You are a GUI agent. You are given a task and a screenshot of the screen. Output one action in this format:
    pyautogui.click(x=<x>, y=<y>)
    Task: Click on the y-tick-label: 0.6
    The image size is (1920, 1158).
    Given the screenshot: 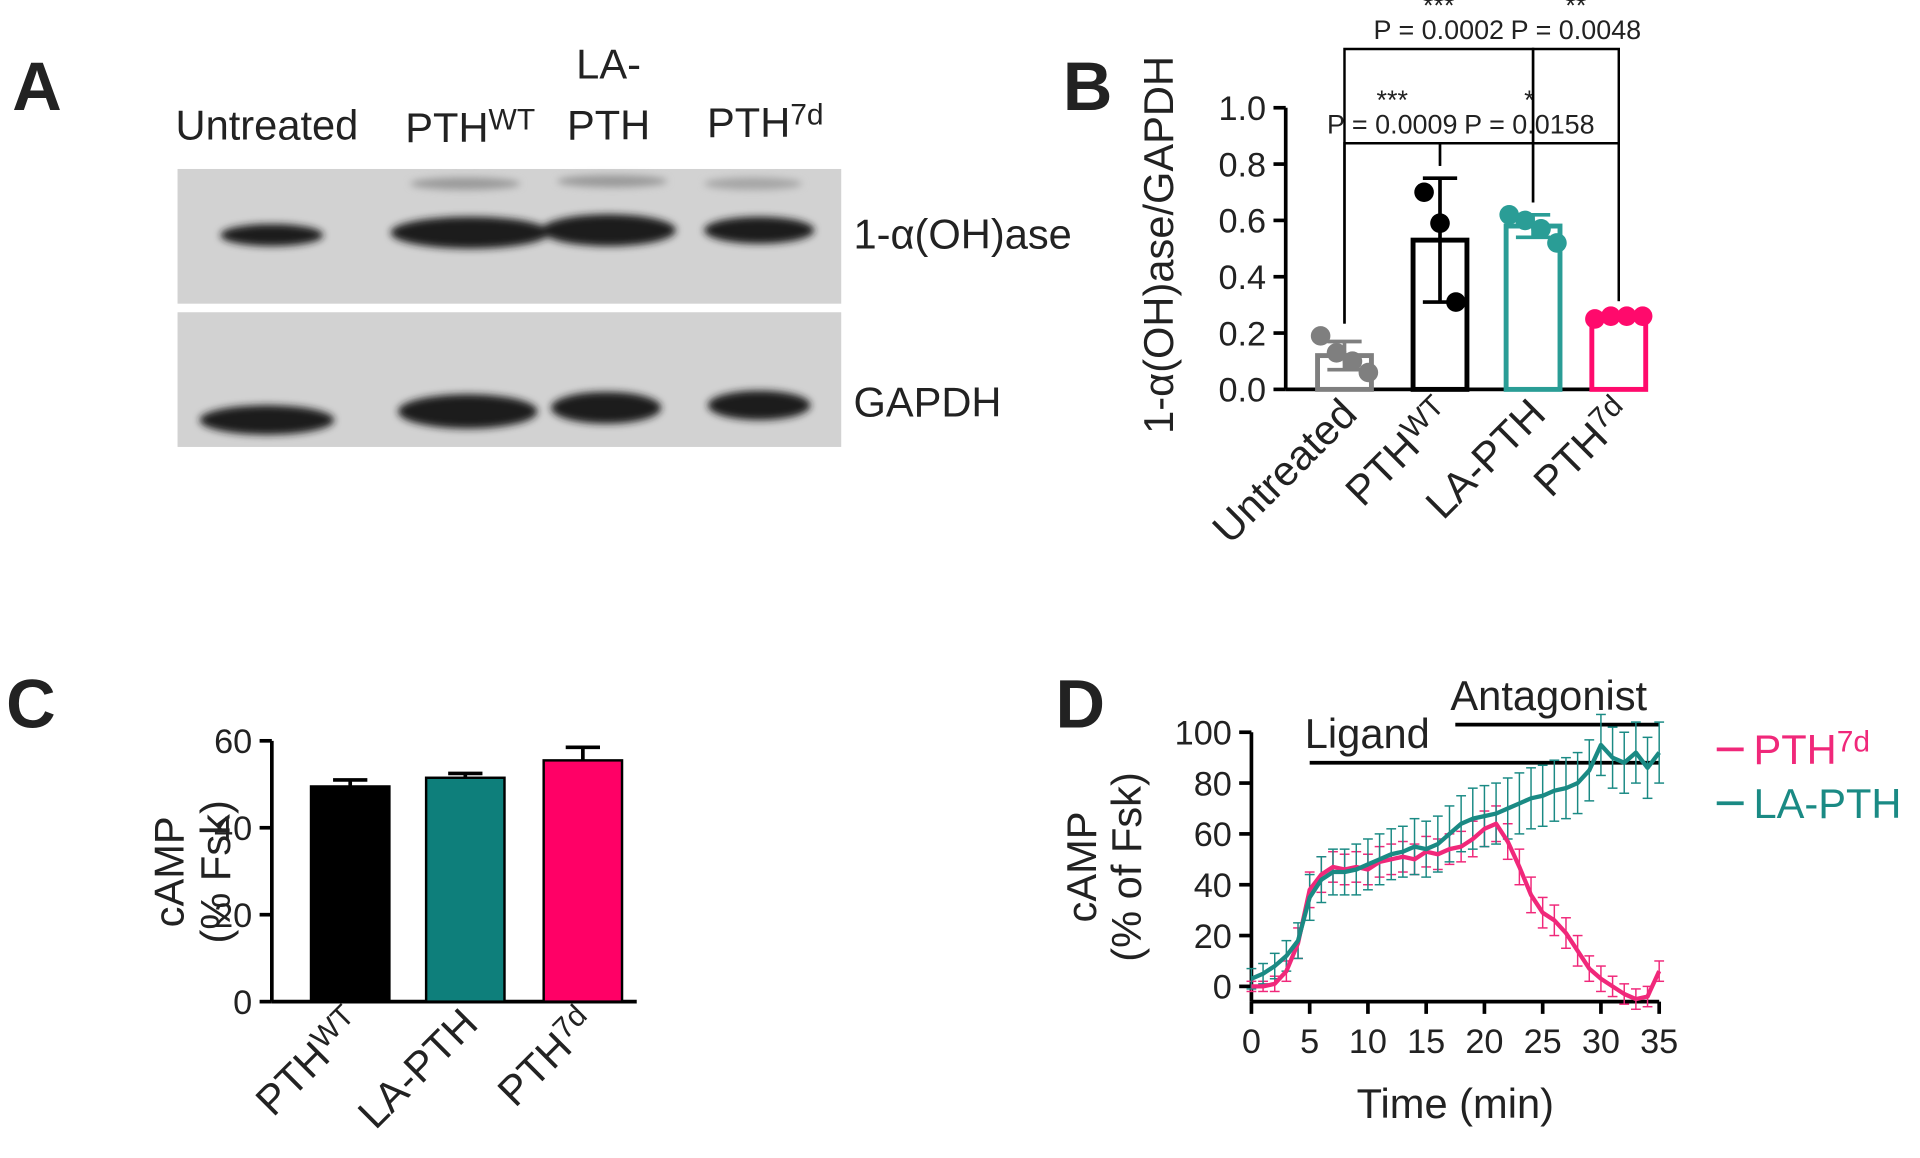 What is the action you would take?
    pyautogui.click(x=1242, y=222)
    